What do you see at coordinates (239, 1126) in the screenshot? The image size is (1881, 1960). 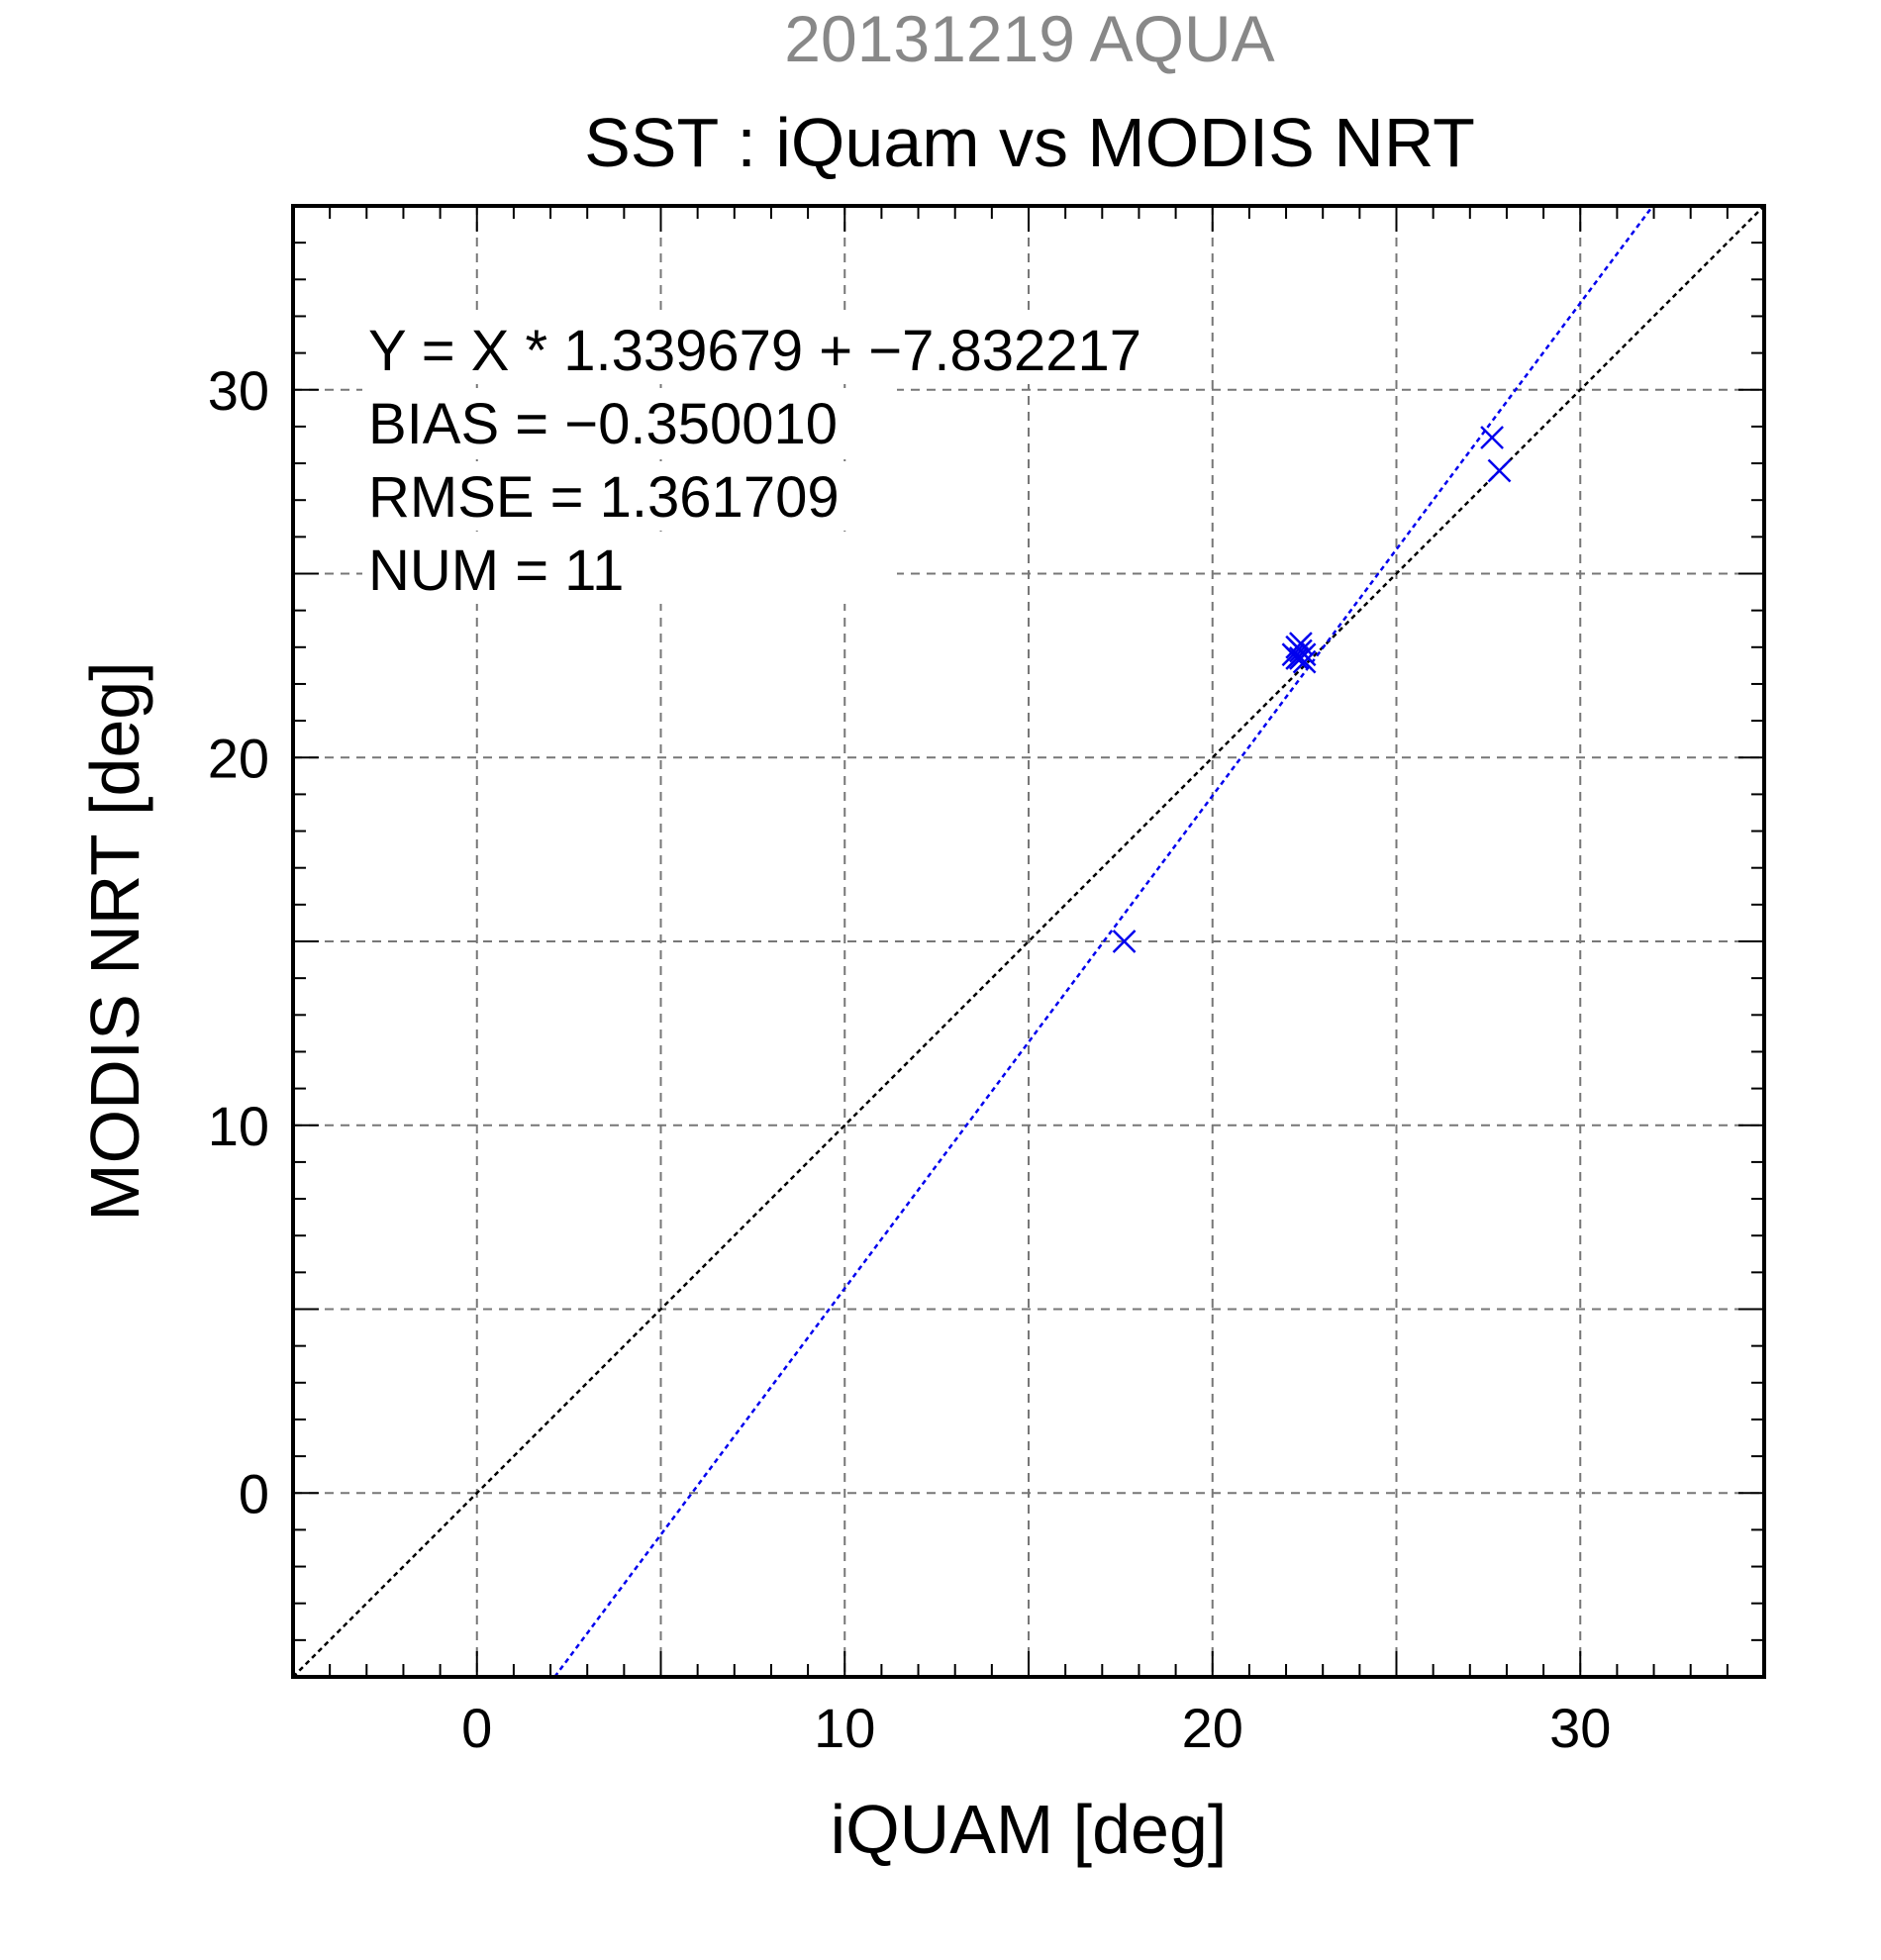 I see `y-tick-label: 10` at bounding box center [239, 1126].